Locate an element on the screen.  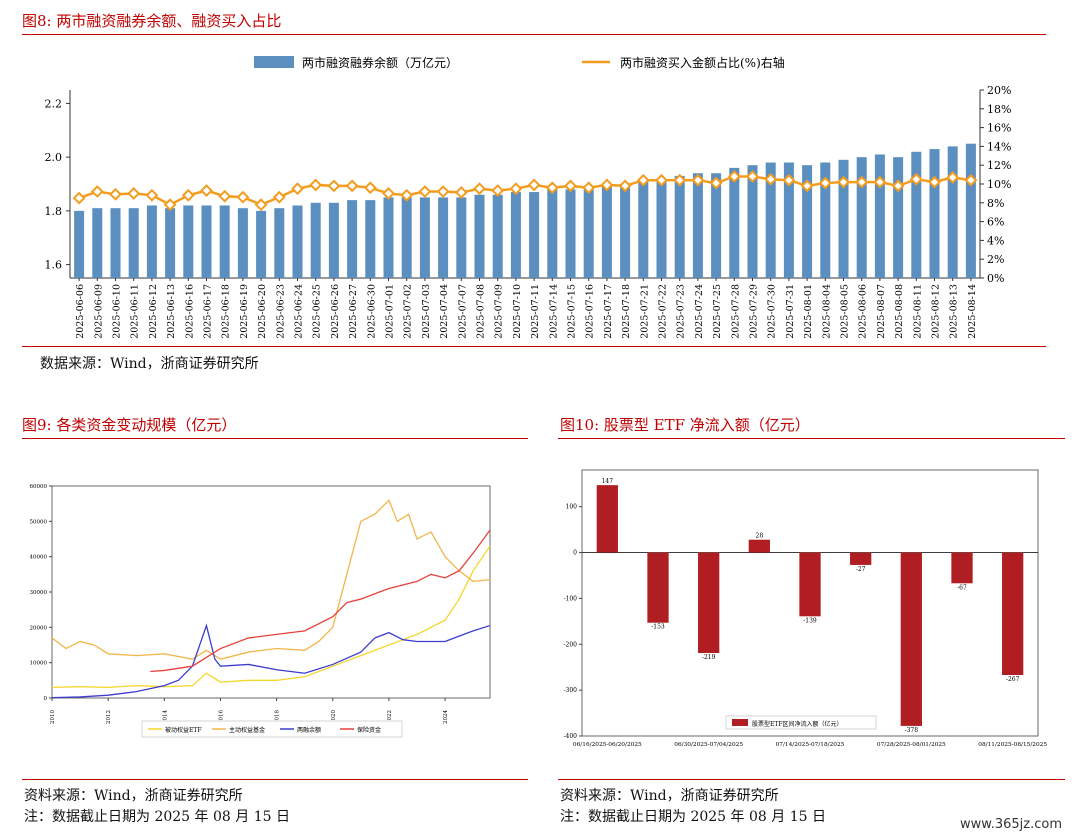
fig8-ytick-right-label: 12% is located at coordinates (999, 165).